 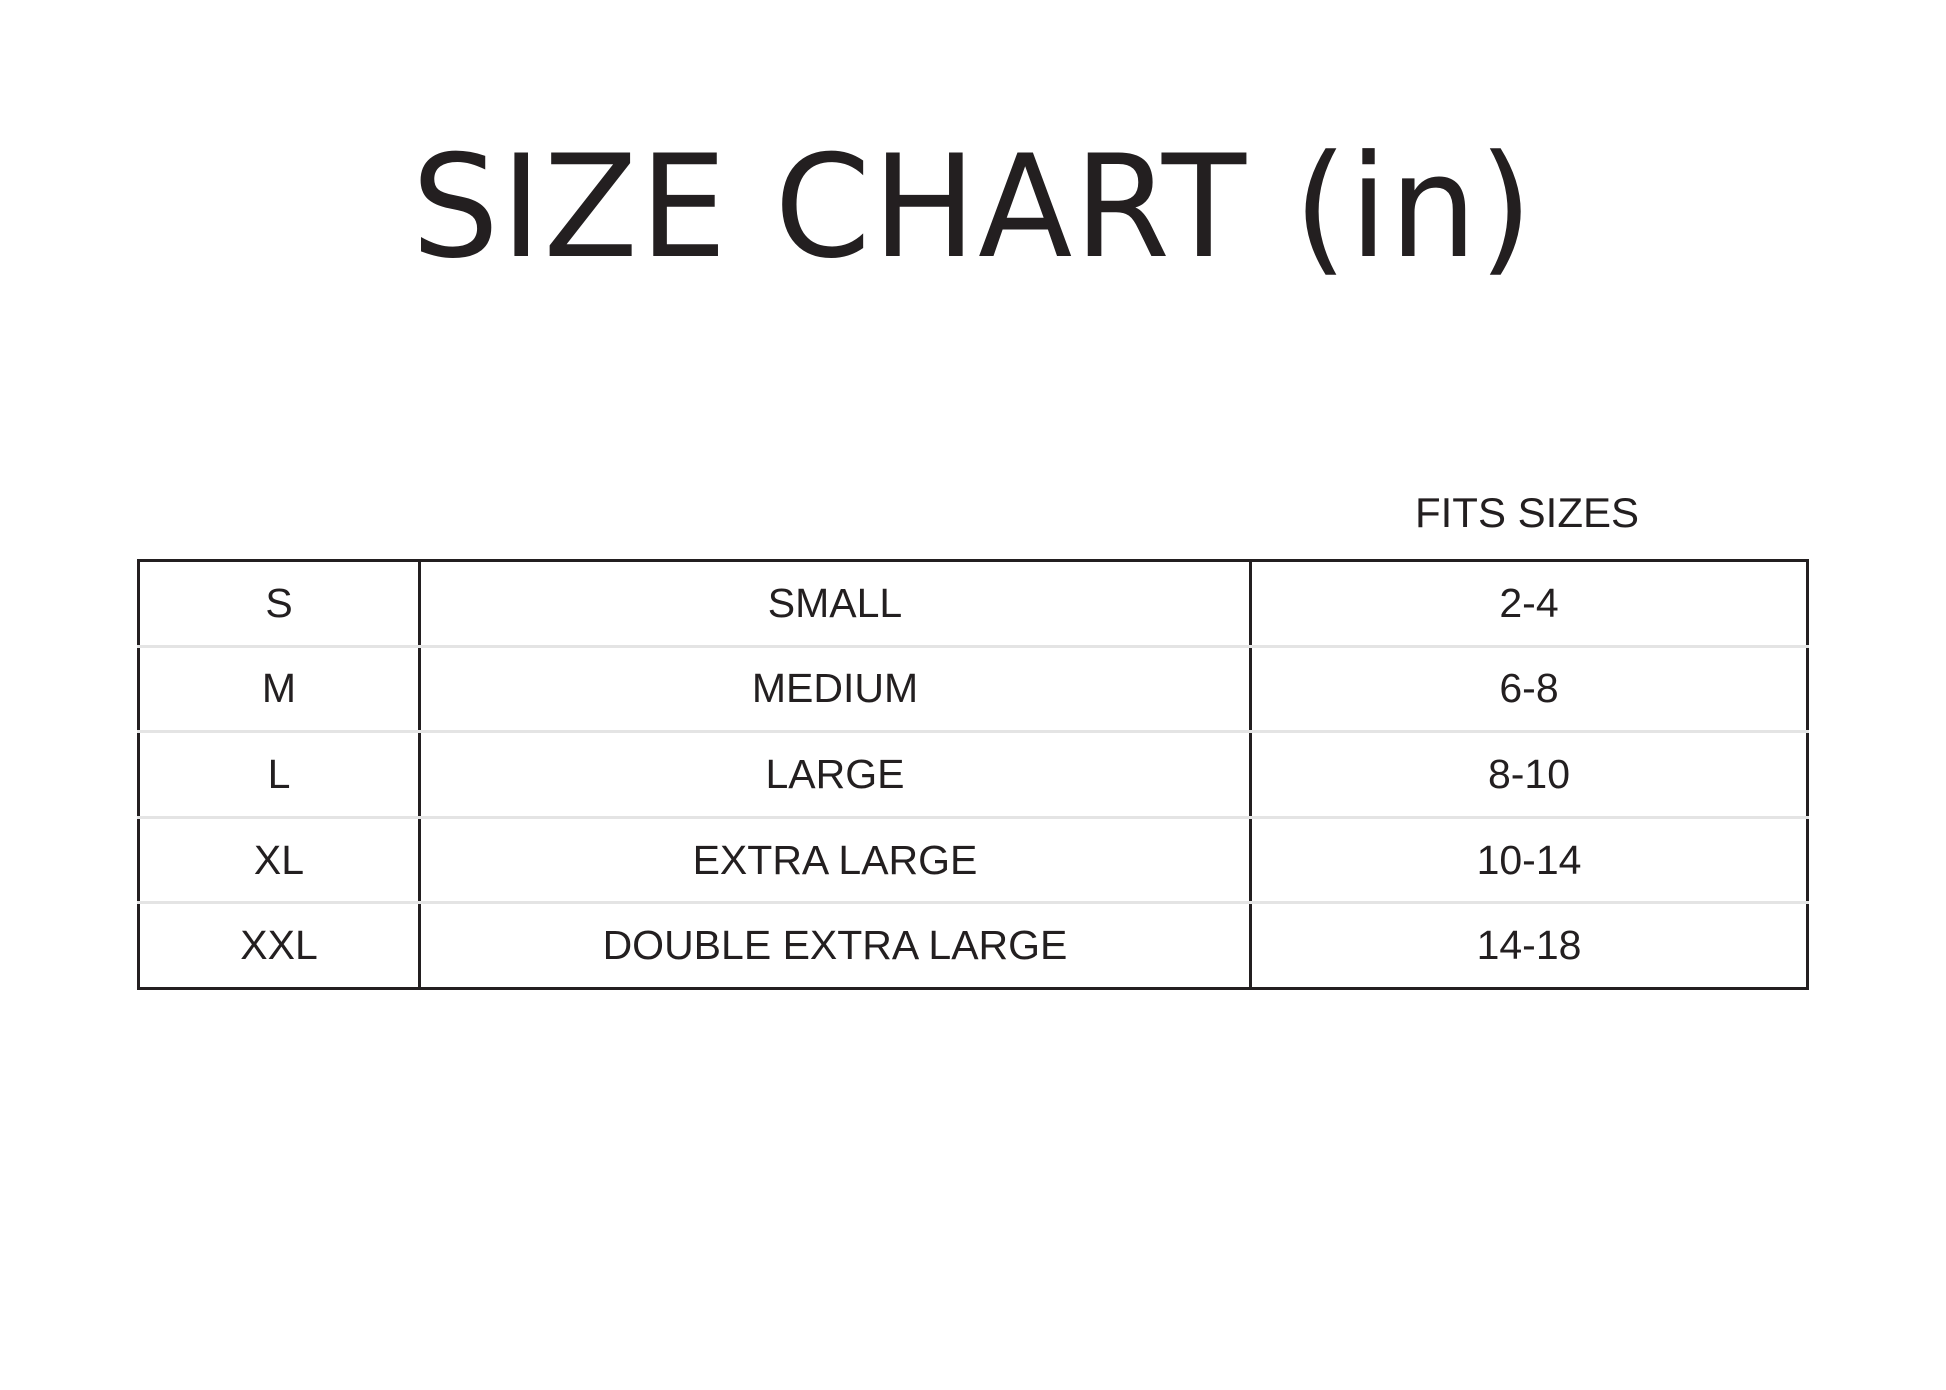 I want to click on table-row: S SMALL 2-4, so click(x=973, y=604).